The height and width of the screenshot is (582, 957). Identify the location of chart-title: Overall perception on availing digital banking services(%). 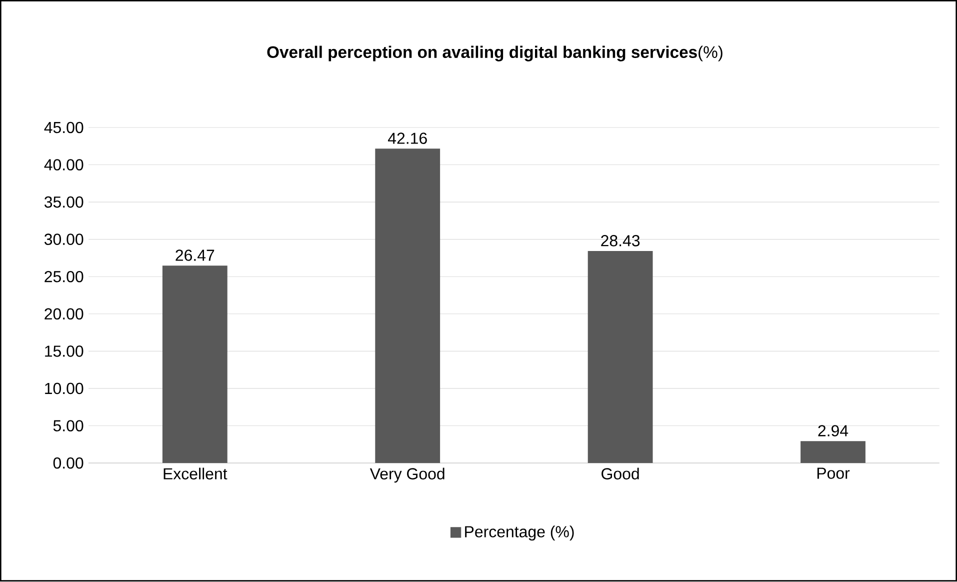
(494, 54).